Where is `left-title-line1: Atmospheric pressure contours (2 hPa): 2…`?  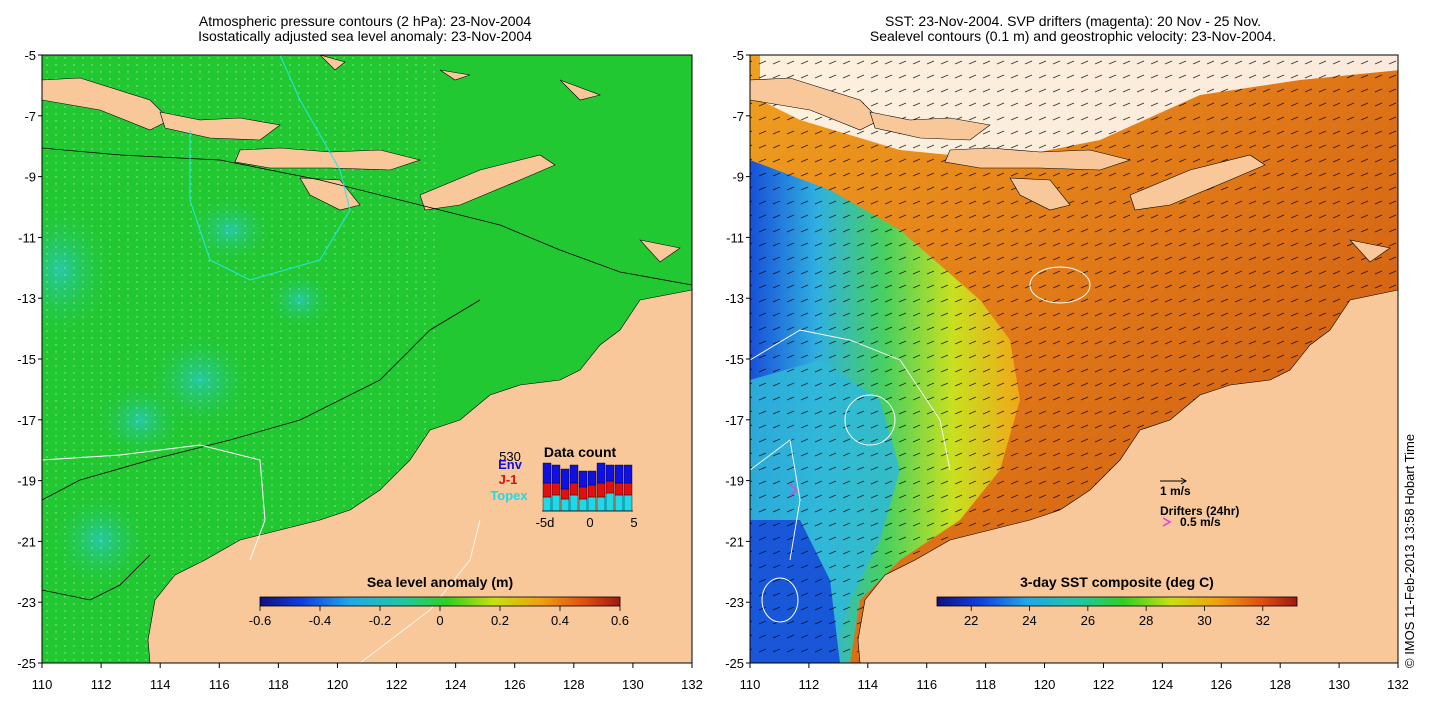
left-title-line1: Atmospheric pressure contours (2 hPa): 2… is located at coordinates (365, 21).